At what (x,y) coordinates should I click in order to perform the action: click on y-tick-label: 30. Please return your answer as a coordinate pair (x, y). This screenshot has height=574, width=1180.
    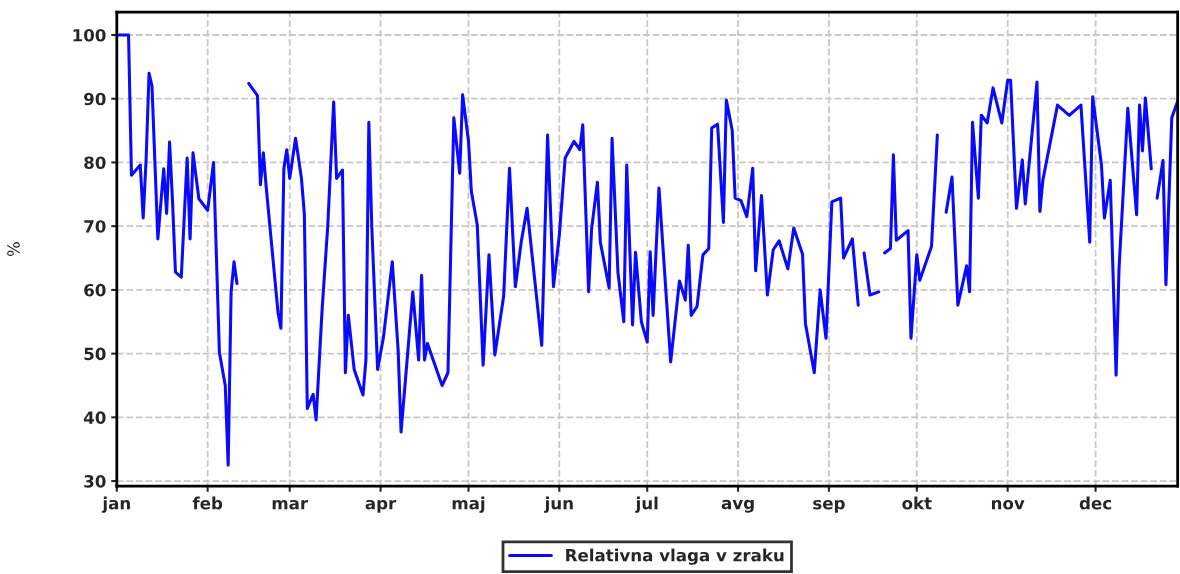
    Looking at the image, I should click on (95, 481).